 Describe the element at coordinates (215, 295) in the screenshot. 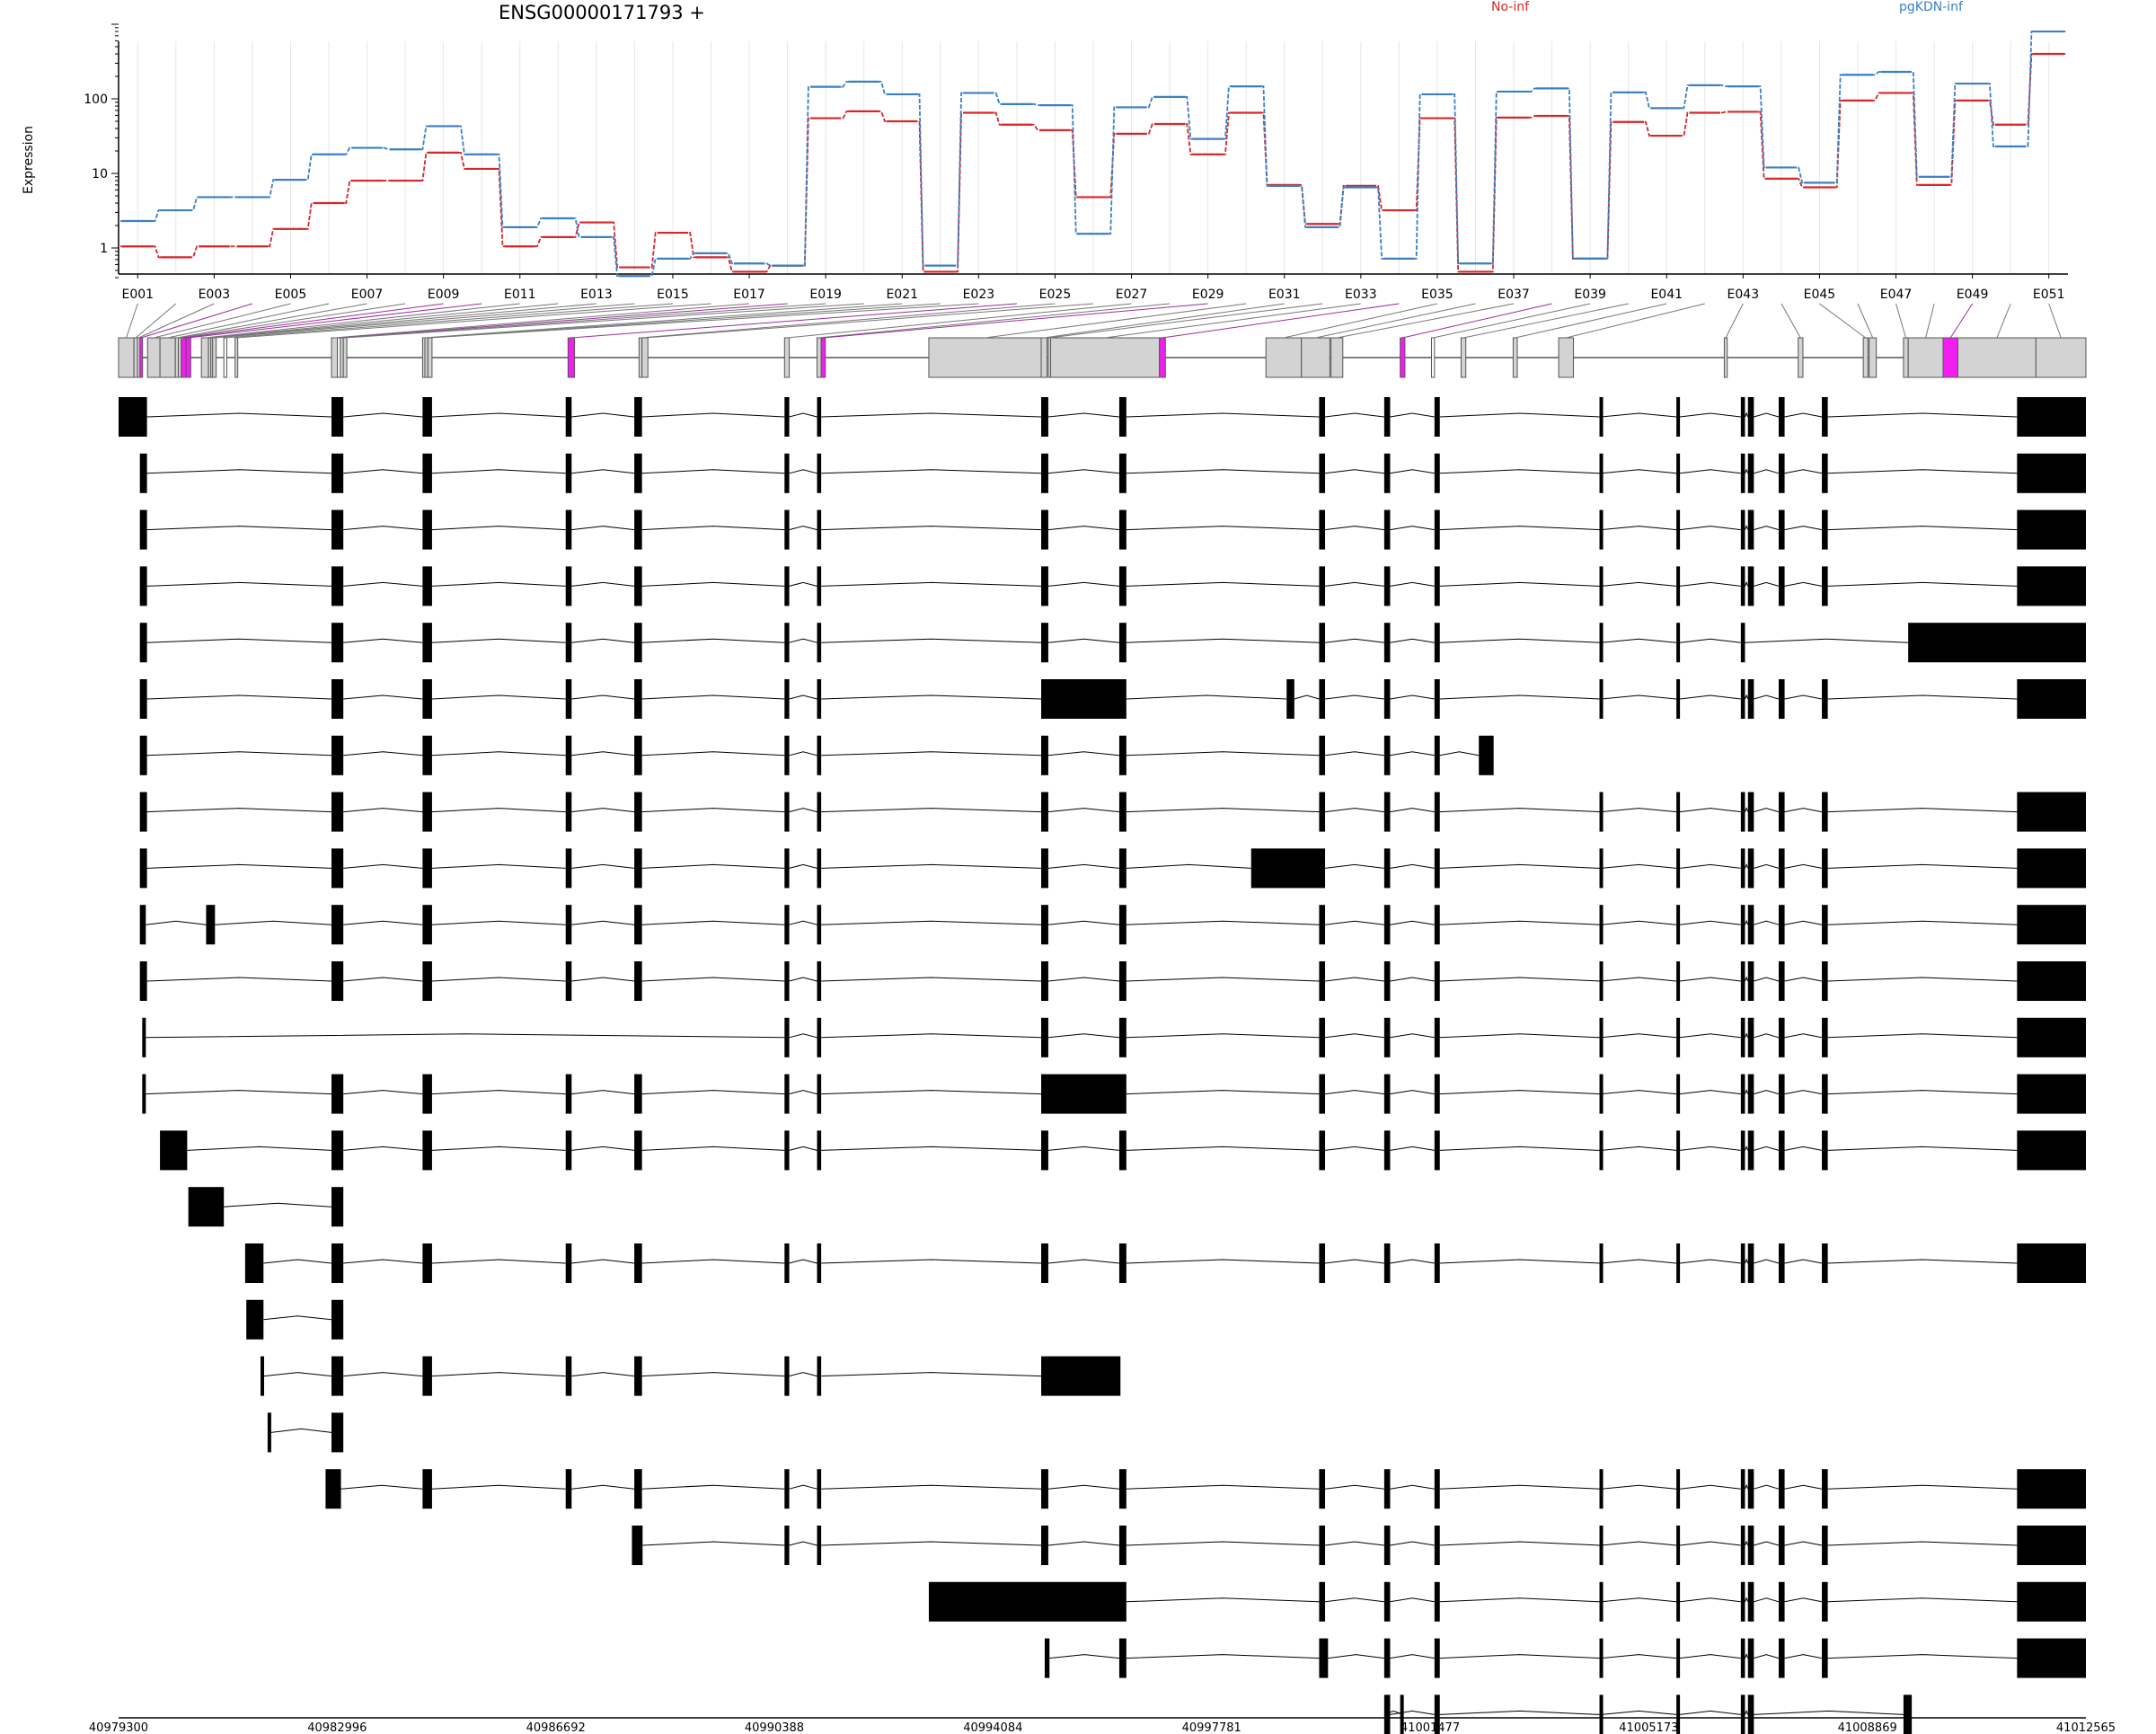

I see `exon-label: E003` at that location.